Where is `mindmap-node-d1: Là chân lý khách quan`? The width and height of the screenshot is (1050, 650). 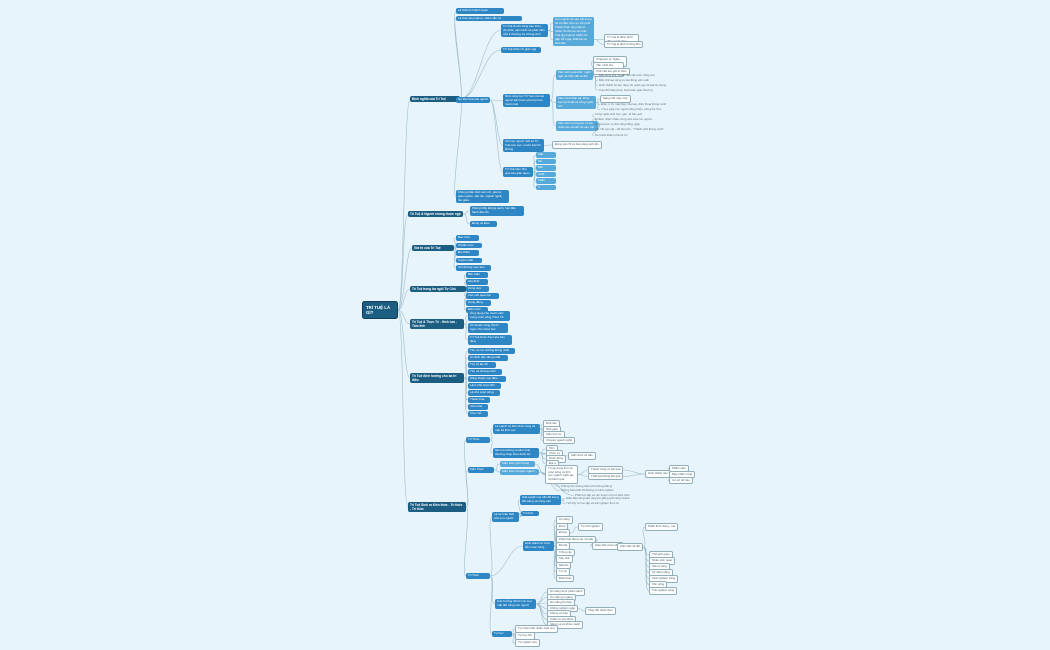
mindmap-node-d1: Là chân lý khách quan is located at coordinates (480, 11).